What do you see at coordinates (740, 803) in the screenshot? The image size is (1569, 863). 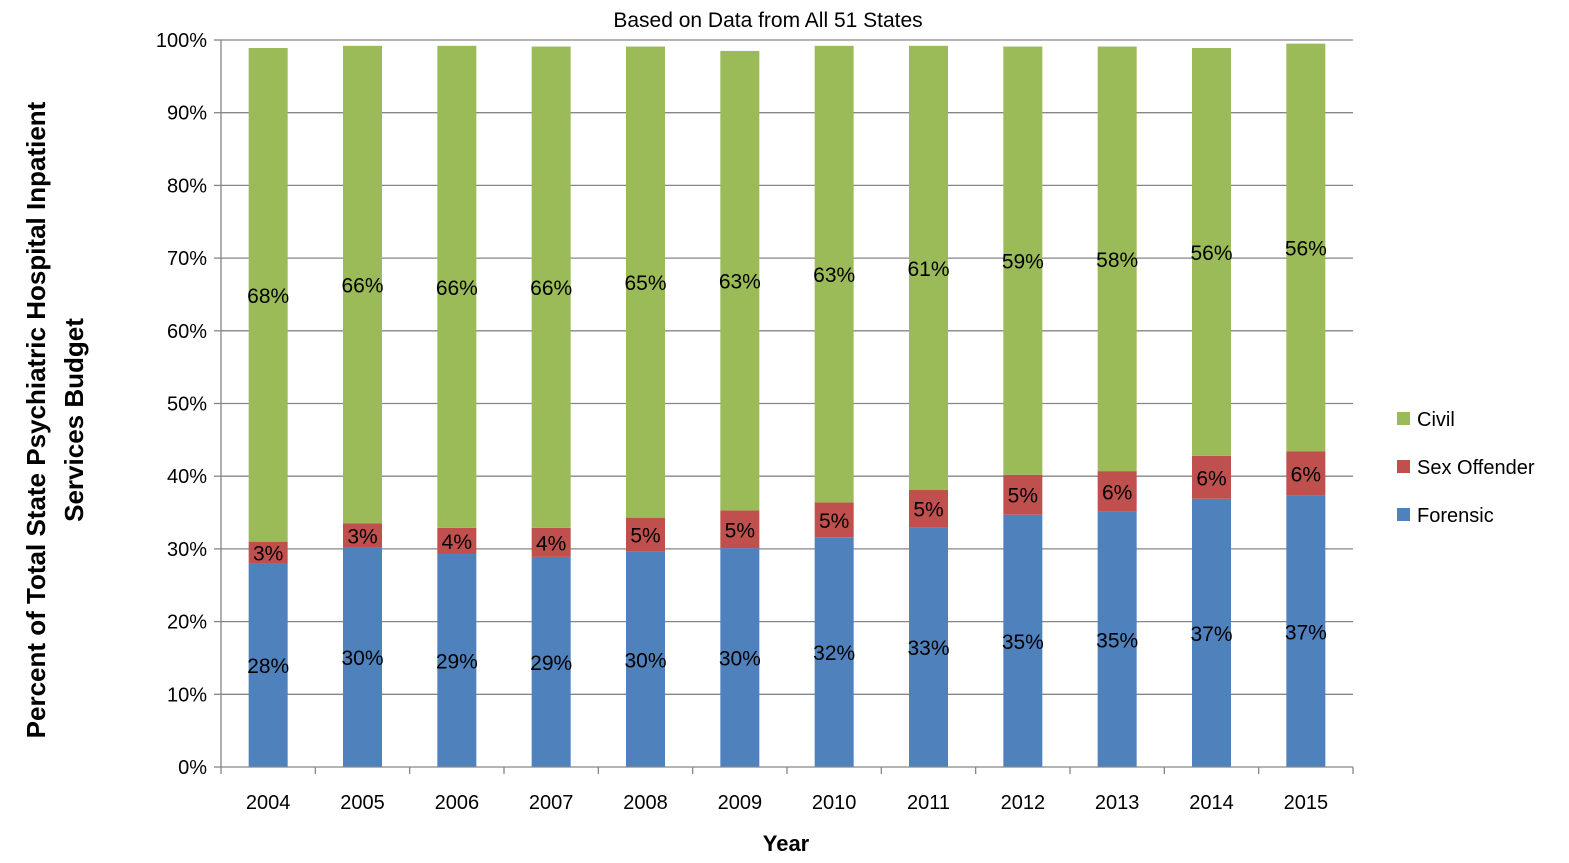 I see `x-tick-label: 2009` at bounding box center [740, 803].